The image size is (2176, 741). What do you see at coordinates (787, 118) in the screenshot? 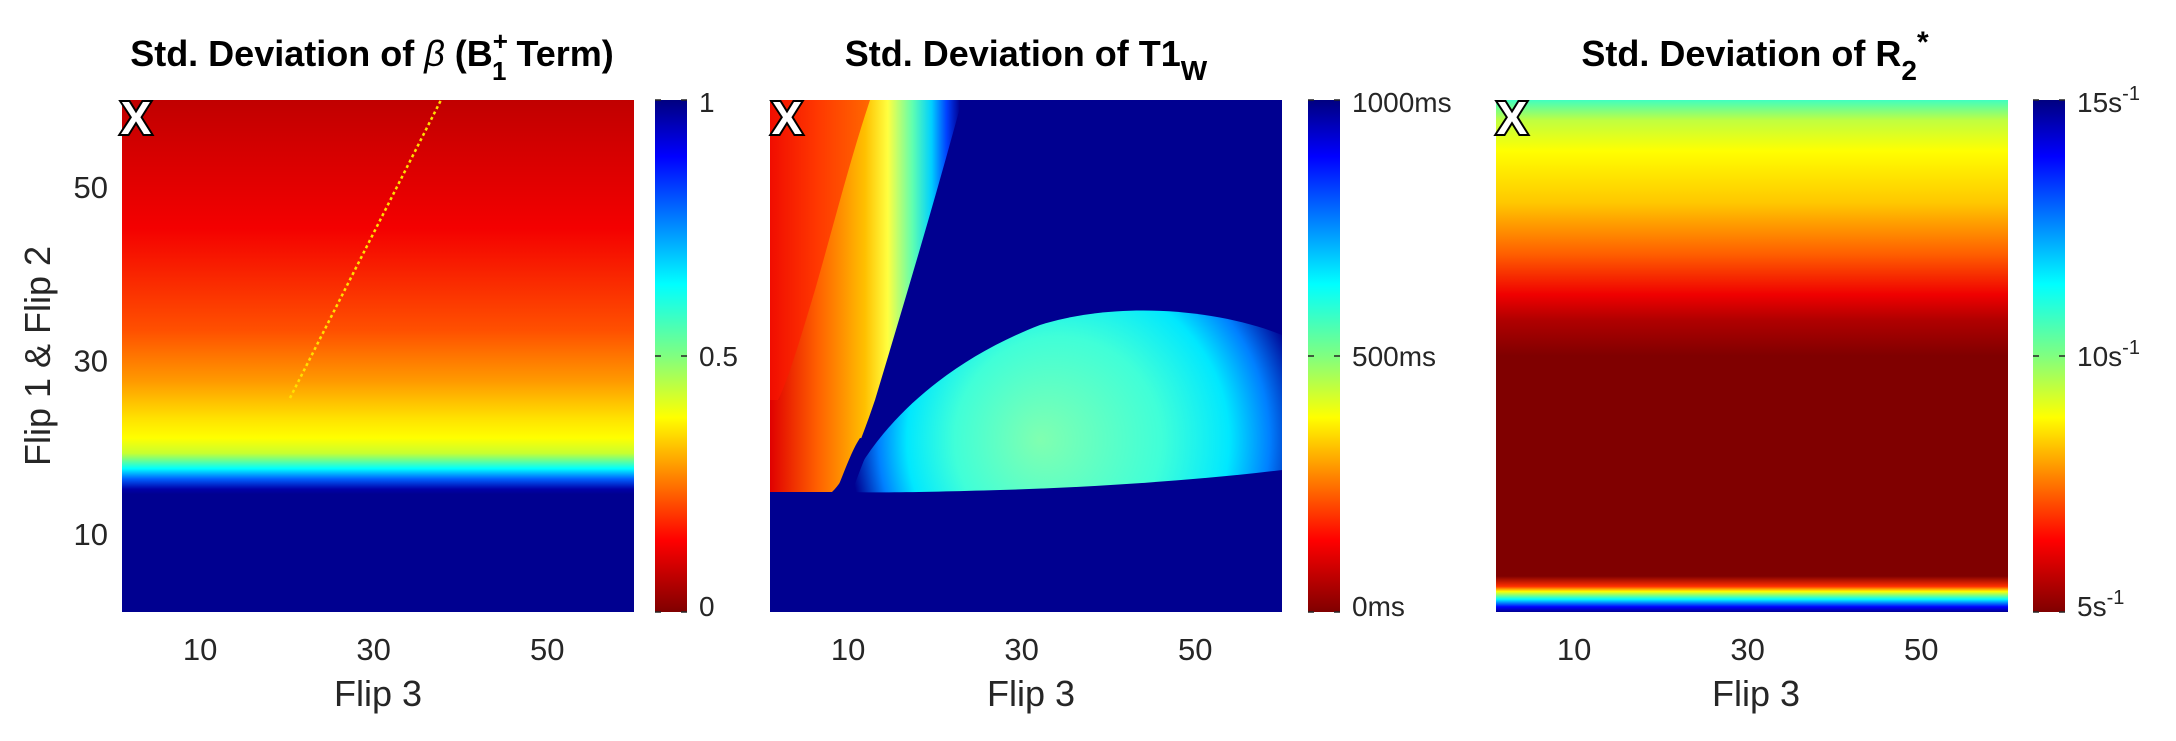
I see `marker-x-2: X` at bounding box center [787, 118].